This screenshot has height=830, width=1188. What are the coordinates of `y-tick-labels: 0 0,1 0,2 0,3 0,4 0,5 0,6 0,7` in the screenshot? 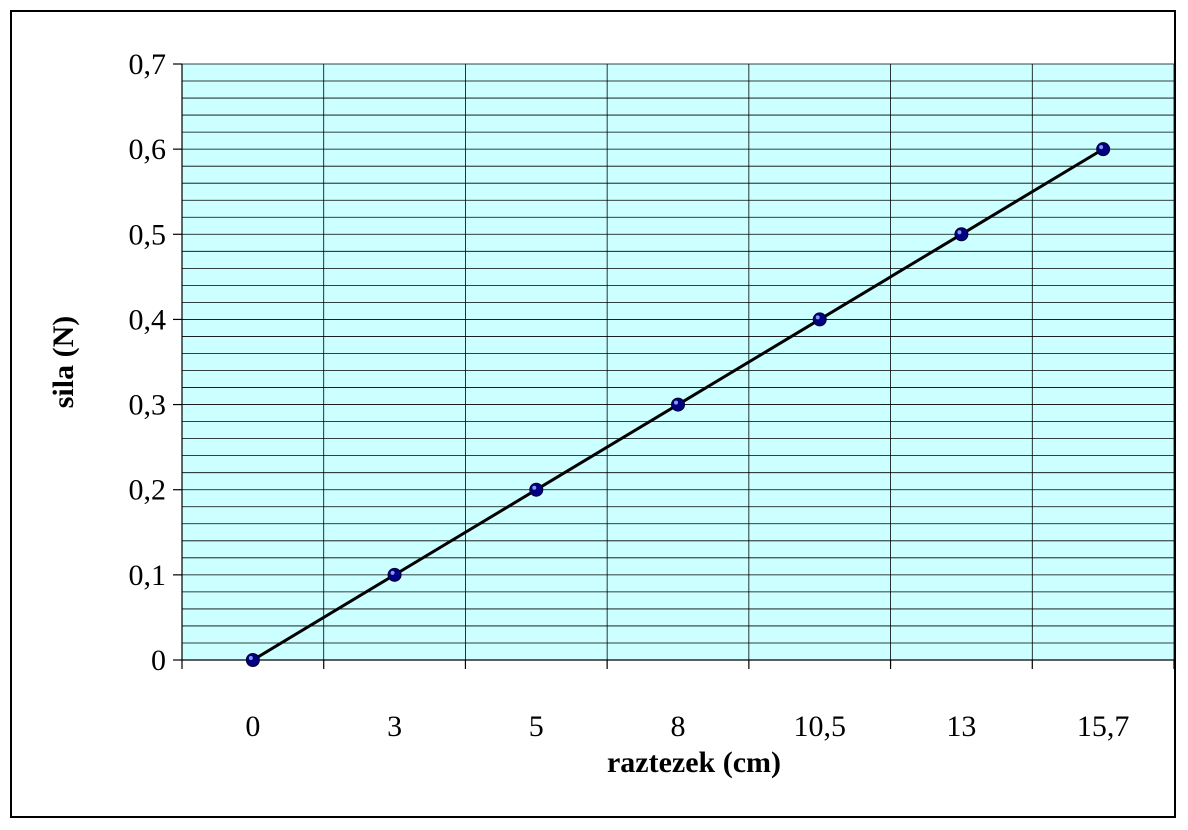 It's located at (148, 362).